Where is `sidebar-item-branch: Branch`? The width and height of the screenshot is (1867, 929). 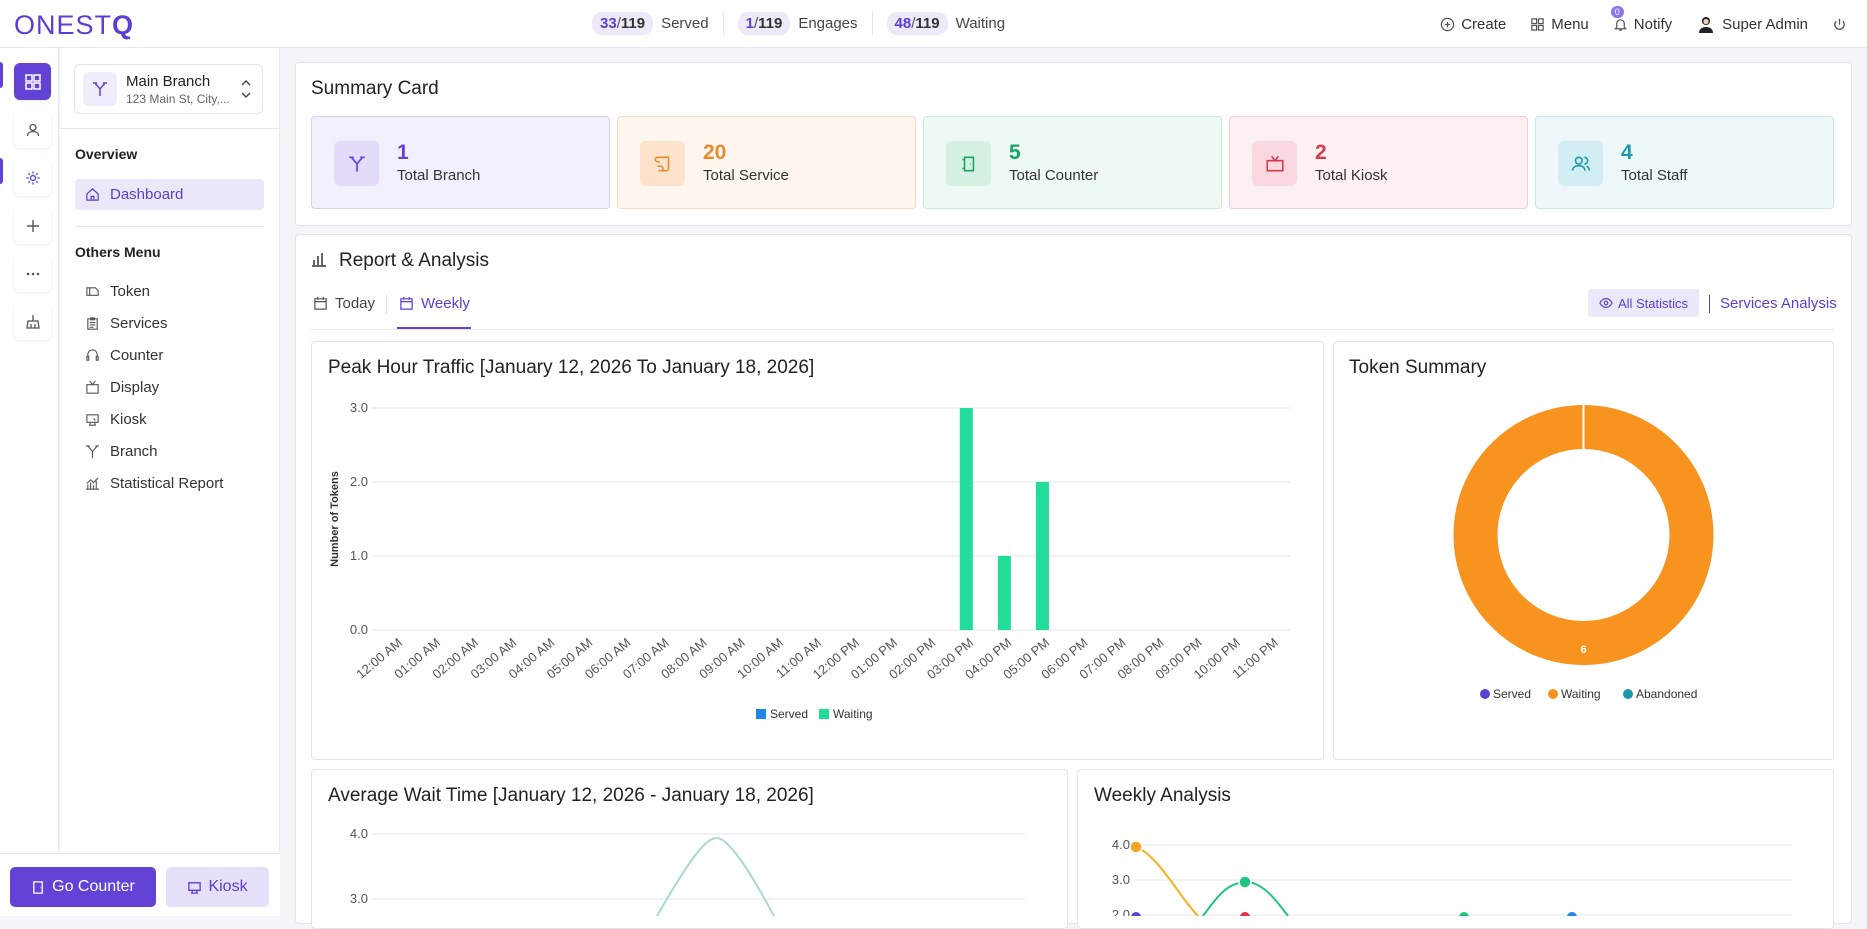
sidebar-item-branch: Branch is located at coordinates (169, 451).